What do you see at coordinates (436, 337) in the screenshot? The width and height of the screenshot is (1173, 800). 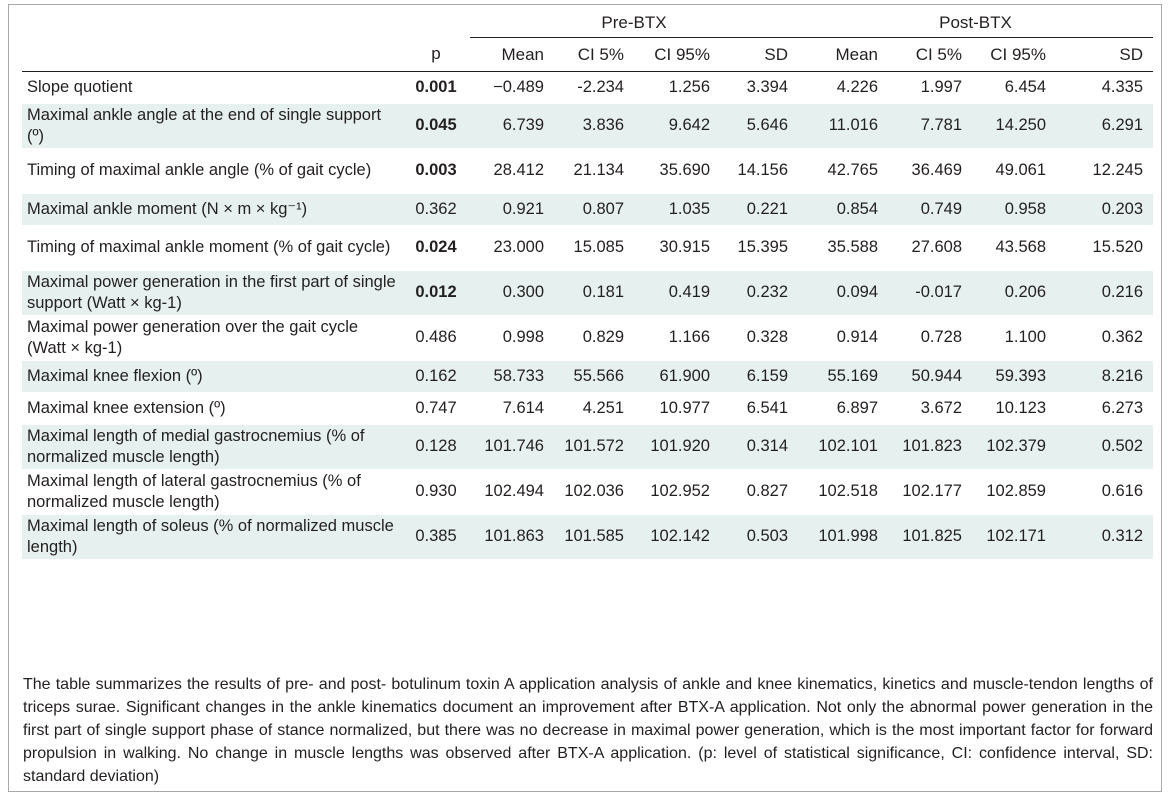 I see `row-p-value: 0.486` at bounding box center [436, 337].